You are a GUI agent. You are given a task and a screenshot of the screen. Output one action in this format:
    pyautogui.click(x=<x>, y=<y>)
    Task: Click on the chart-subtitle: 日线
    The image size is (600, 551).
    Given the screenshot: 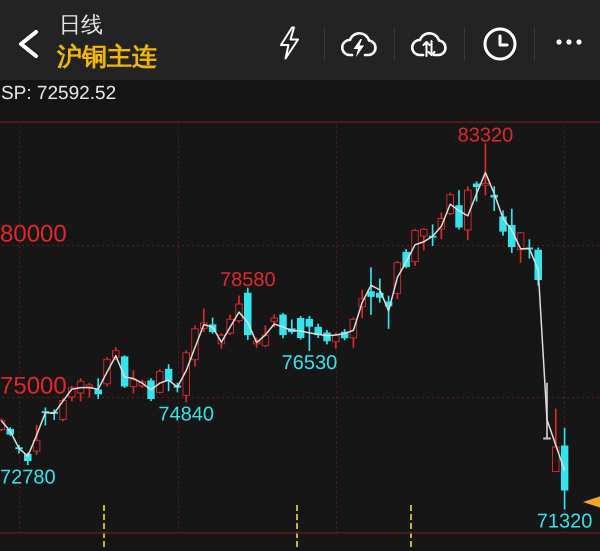 What is the action you would take?
    pyautogui.click(x=81, y=24)
    